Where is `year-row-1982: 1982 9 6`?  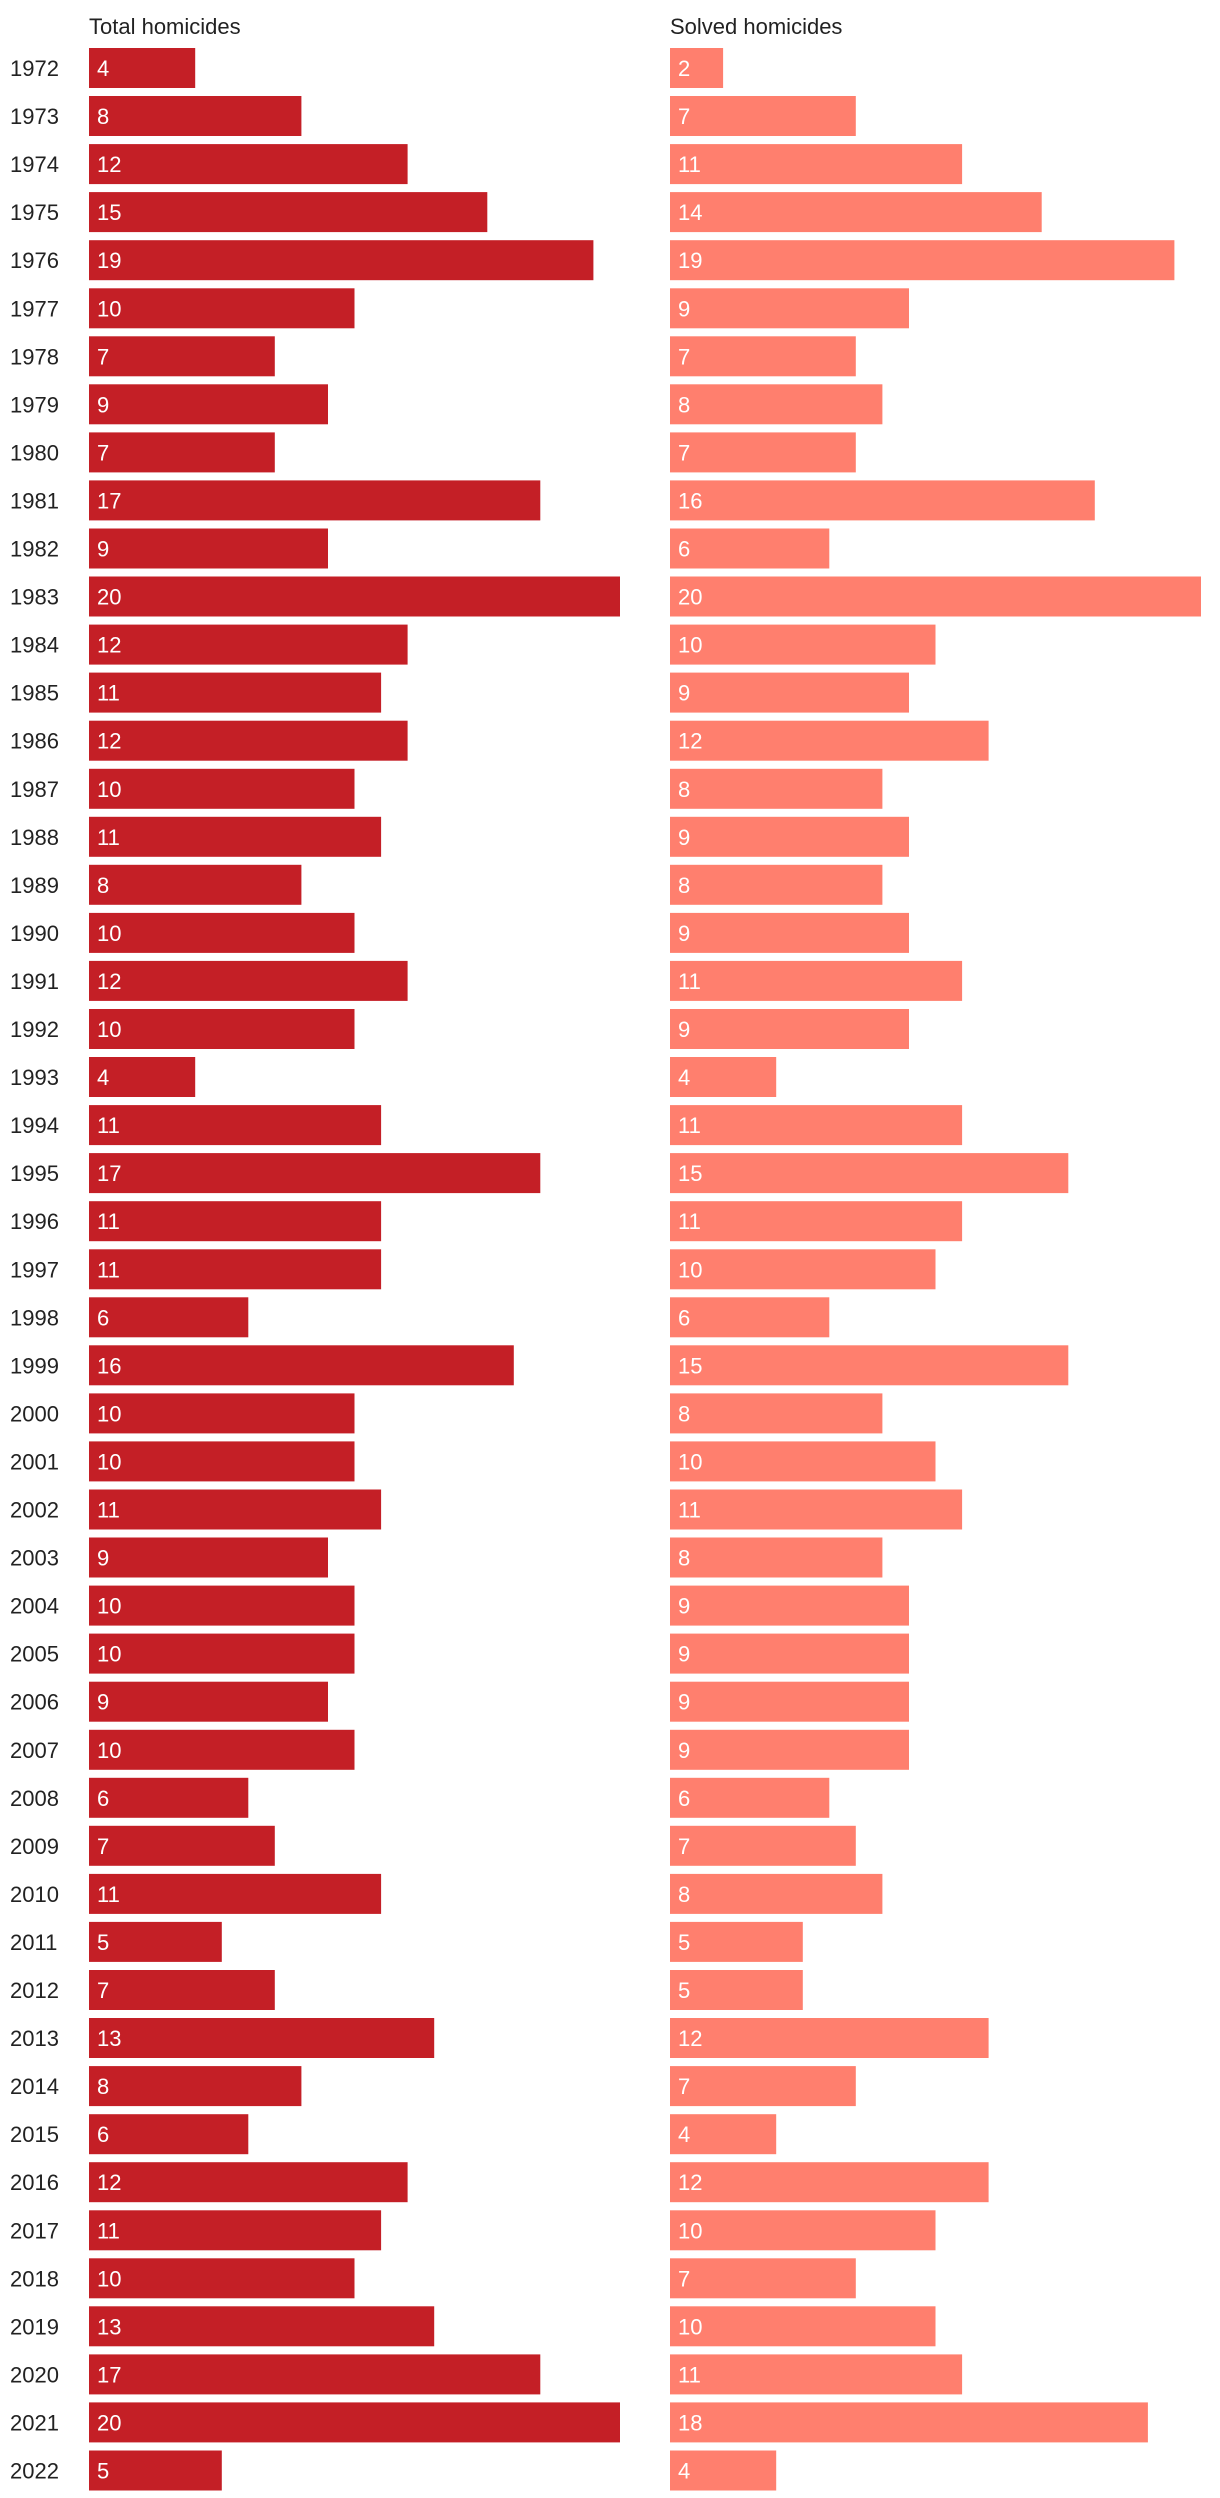 year-row-1982: 1982 9 6 is located at coordinates (420, 548).